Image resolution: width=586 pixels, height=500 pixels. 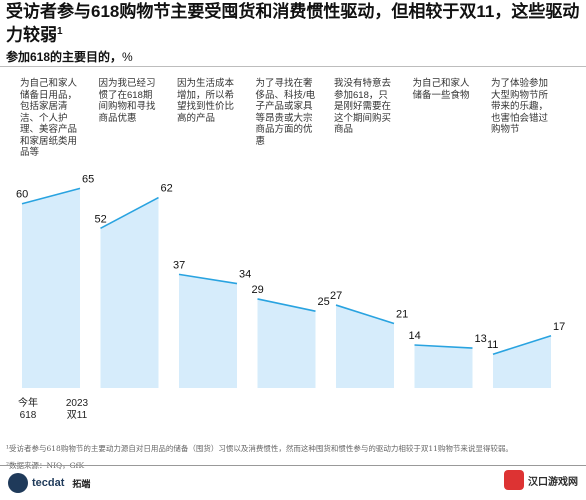 What do you see at coordinates (77, 409) in the screenshot?
I see `x-label-double11: 2023 双11` at bounding box center [77, 409].